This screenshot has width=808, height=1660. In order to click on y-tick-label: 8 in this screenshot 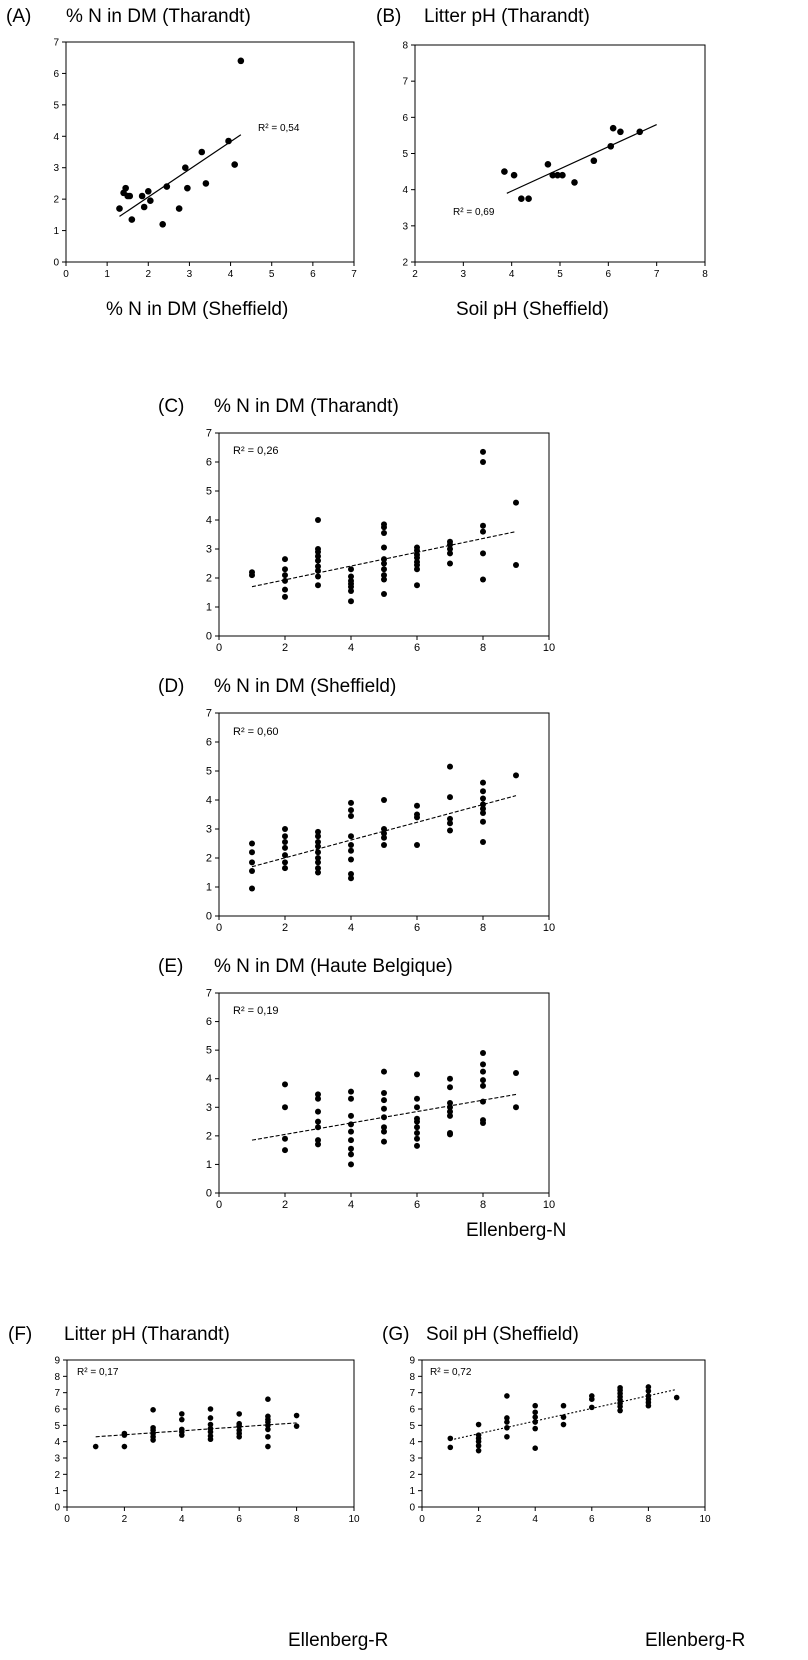, I will do `click(405, 46)`.